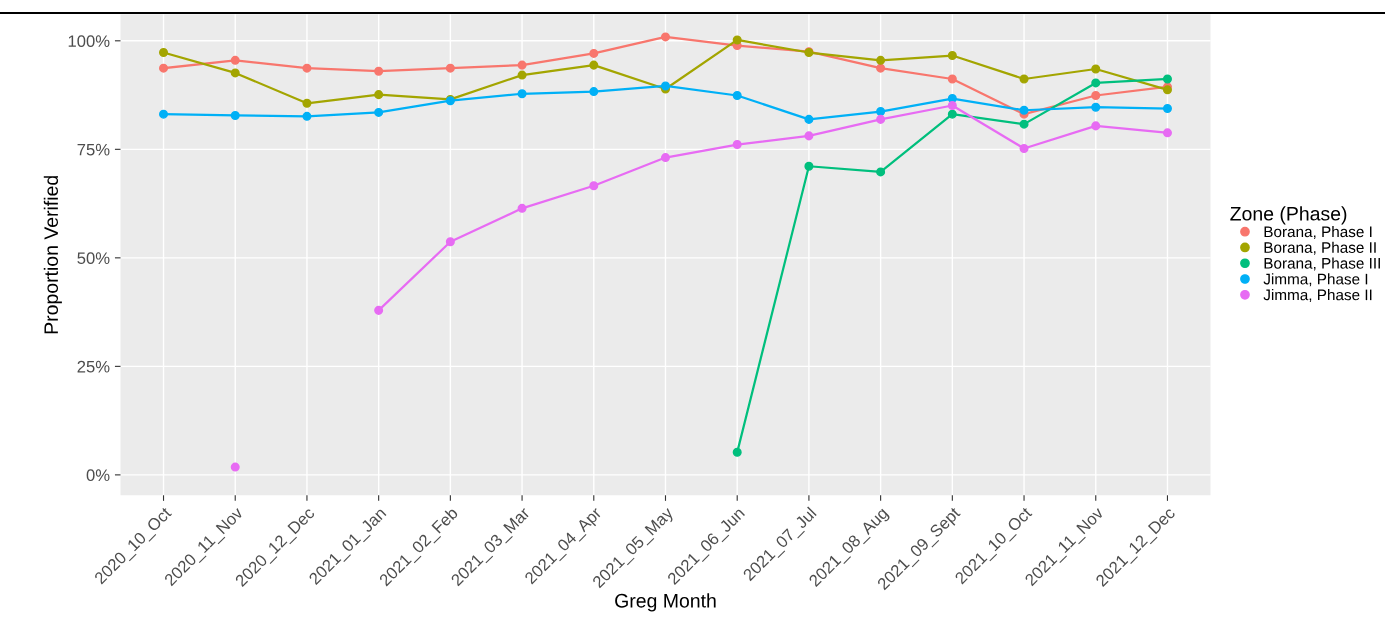 This screenshot has width=1385, height=623. Describe the element at coordinates (93, 149) in the screenshot. I see `y-tick-label: 75%` at that location.